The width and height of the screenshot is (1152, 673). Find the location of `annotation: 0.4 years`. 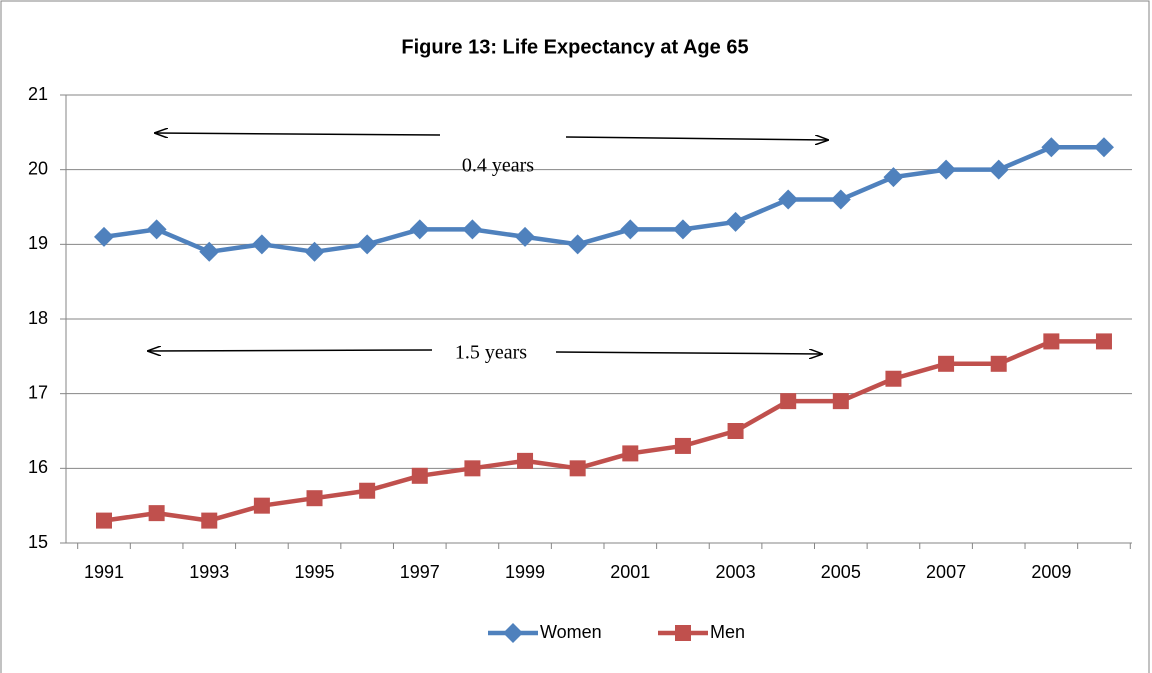

annotation: 0.4 years is located at coordinates (498, 166).